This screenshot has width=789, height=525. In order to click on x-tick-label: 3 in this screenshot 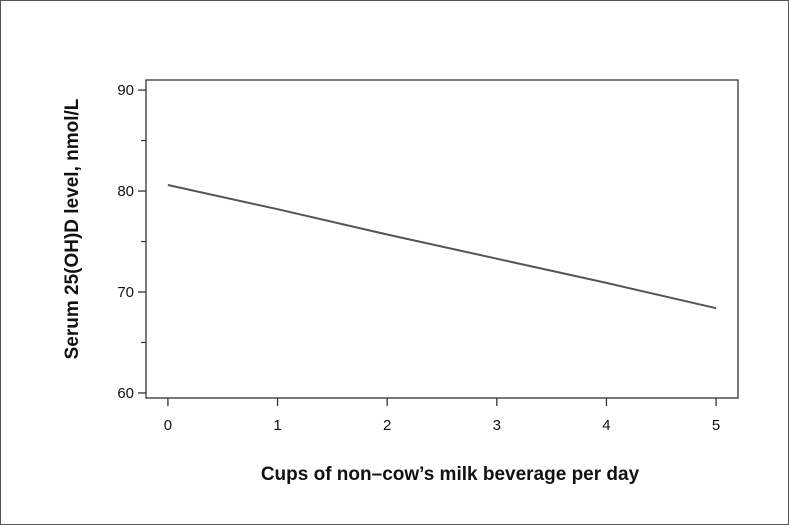, I will do `click(497, 425)`.